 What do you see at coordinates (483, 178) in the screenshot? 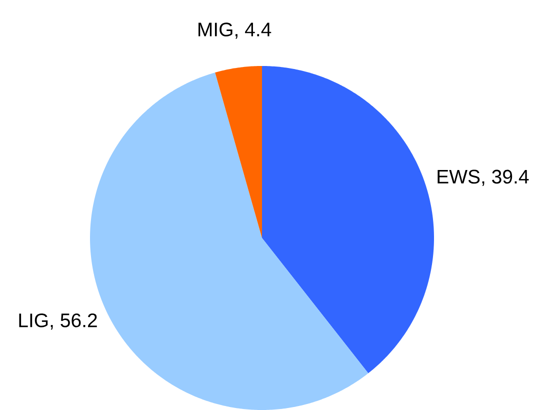
I see `data-label: EWS, 39.4` at bounding box center [483, 178].